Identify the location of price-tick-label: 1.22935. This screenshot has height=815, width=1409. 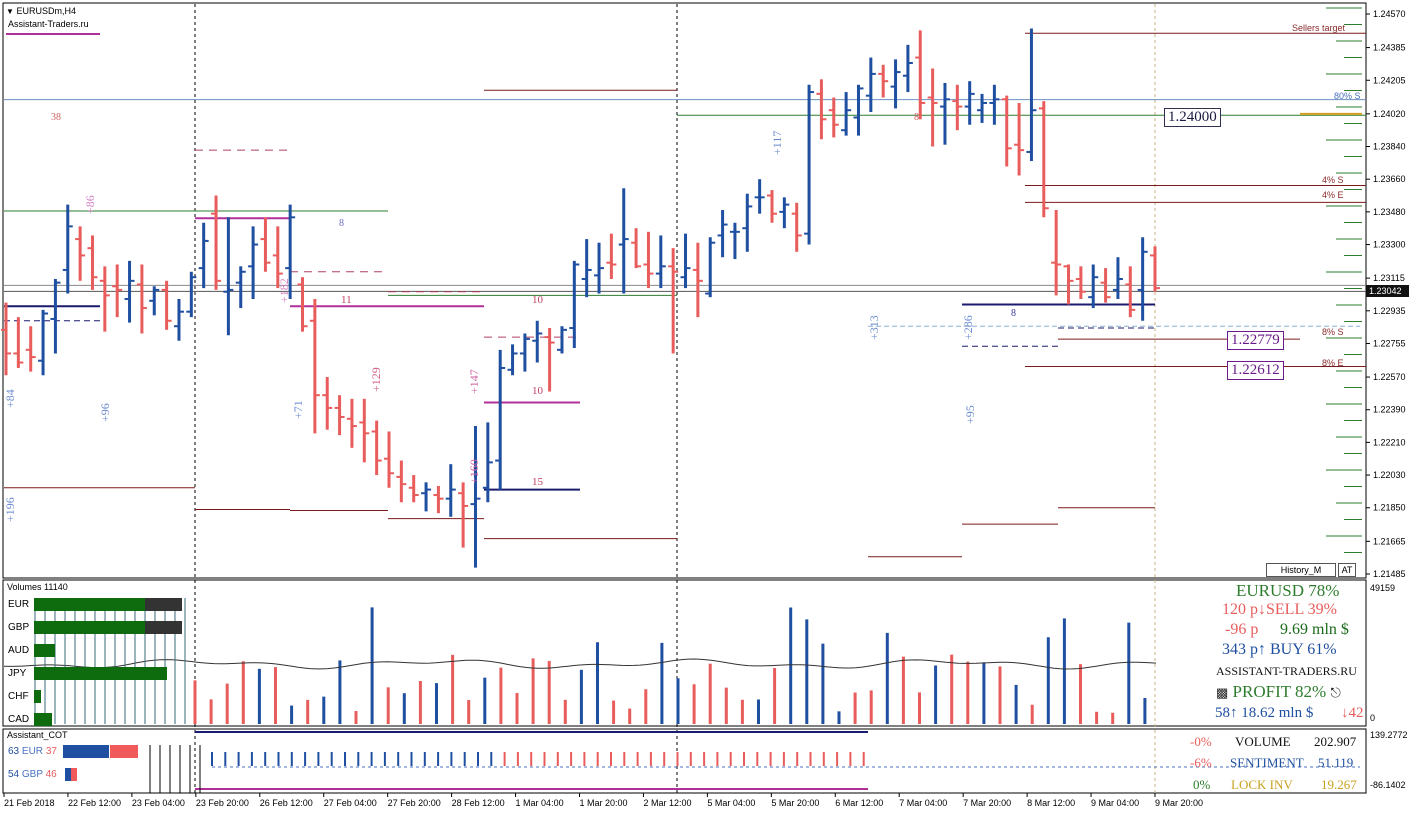
(1389, 311).